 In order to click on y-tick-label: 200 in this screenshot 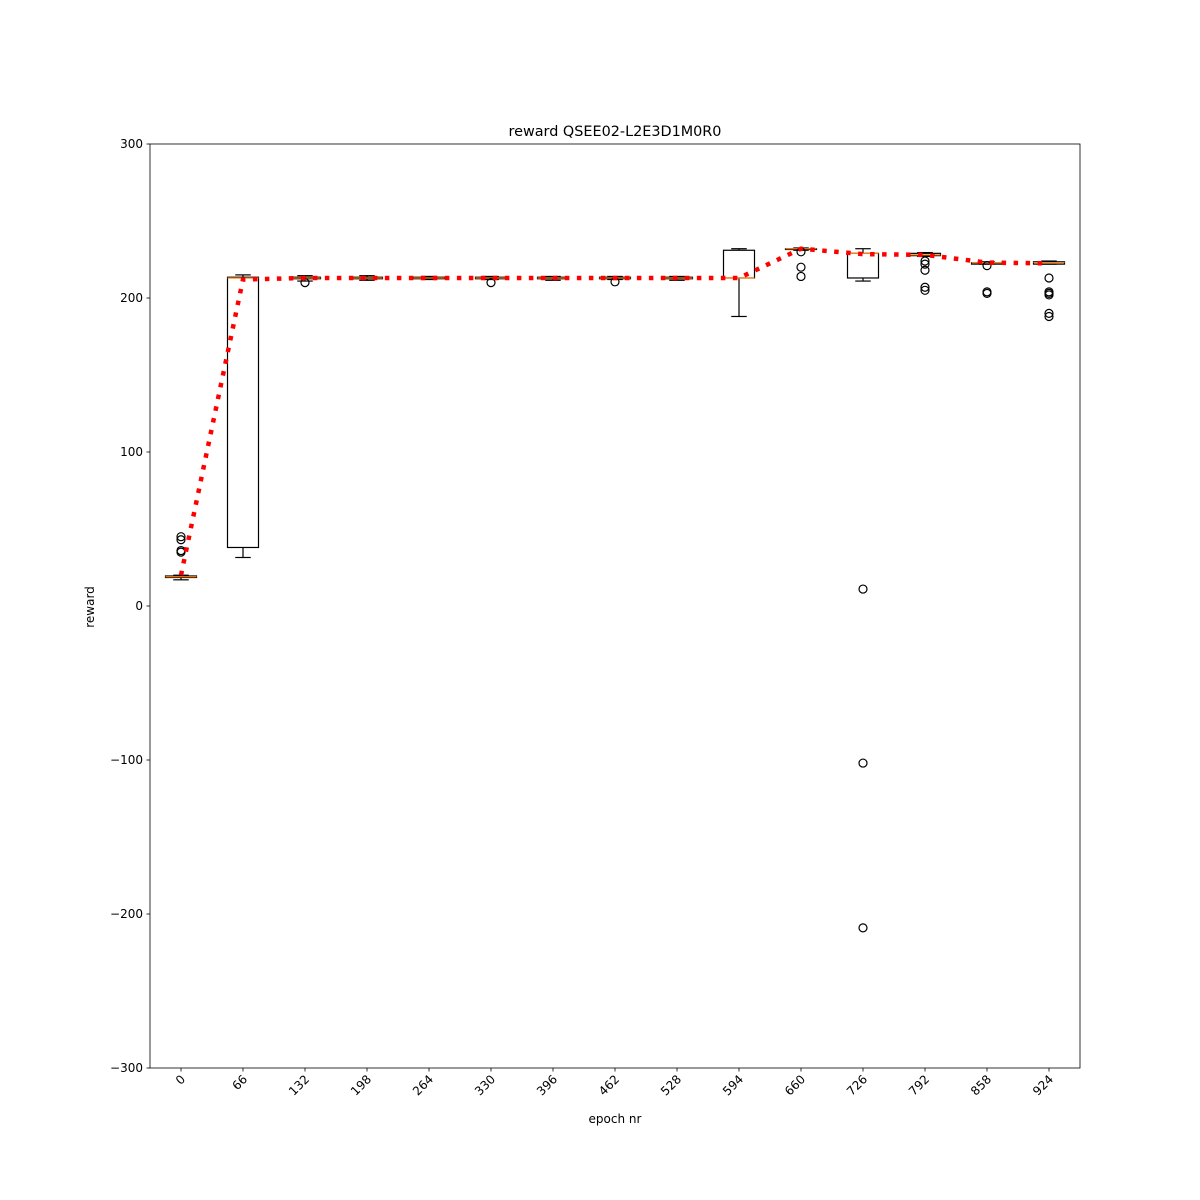, I will do `click(131, 298)`.